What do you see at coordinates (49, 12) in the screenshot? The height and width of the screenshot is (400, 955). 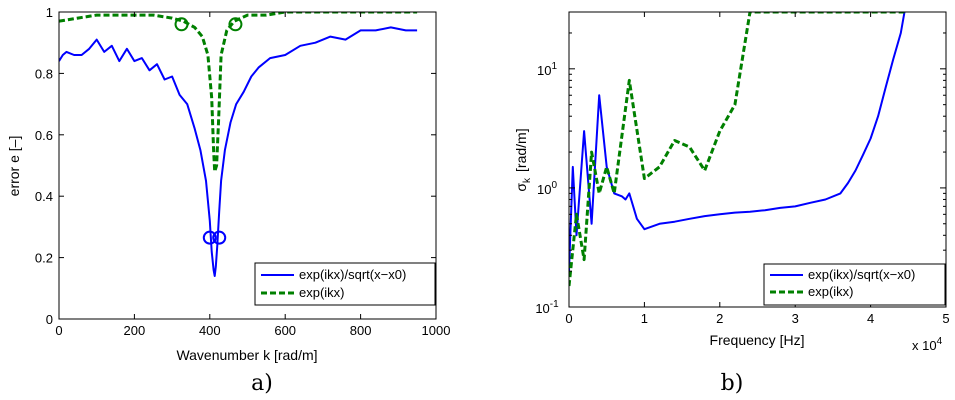 I see `panel-a-y-tick-label: 1` at bounding box center [49, 12].